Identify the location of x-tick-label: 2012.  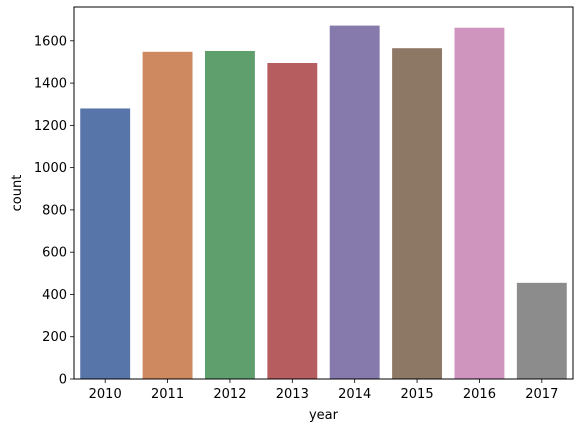
(229, 394).